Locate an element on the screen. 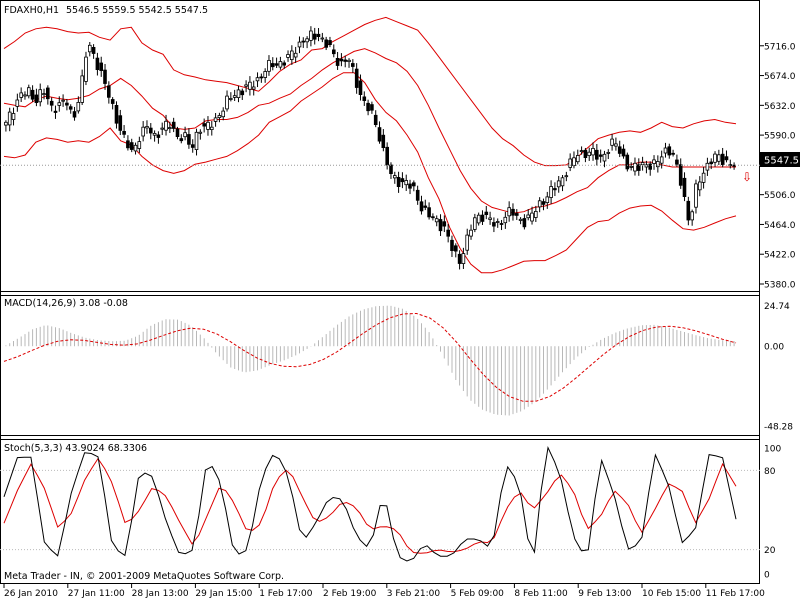  time-tick-label: 11 Feb 17:00 is located at coordinates (735, 594).